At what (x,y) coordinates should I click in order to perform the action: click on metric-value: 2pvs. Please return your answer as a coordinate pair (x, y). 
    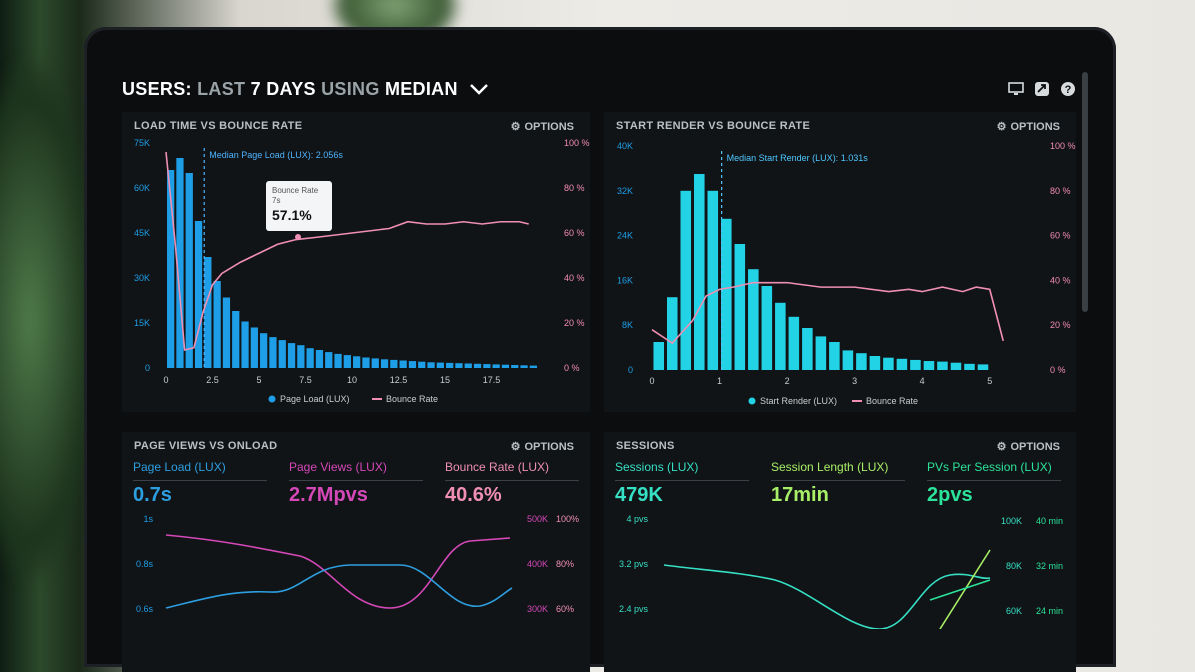
    Looking at the image, I should click on (950, 495).